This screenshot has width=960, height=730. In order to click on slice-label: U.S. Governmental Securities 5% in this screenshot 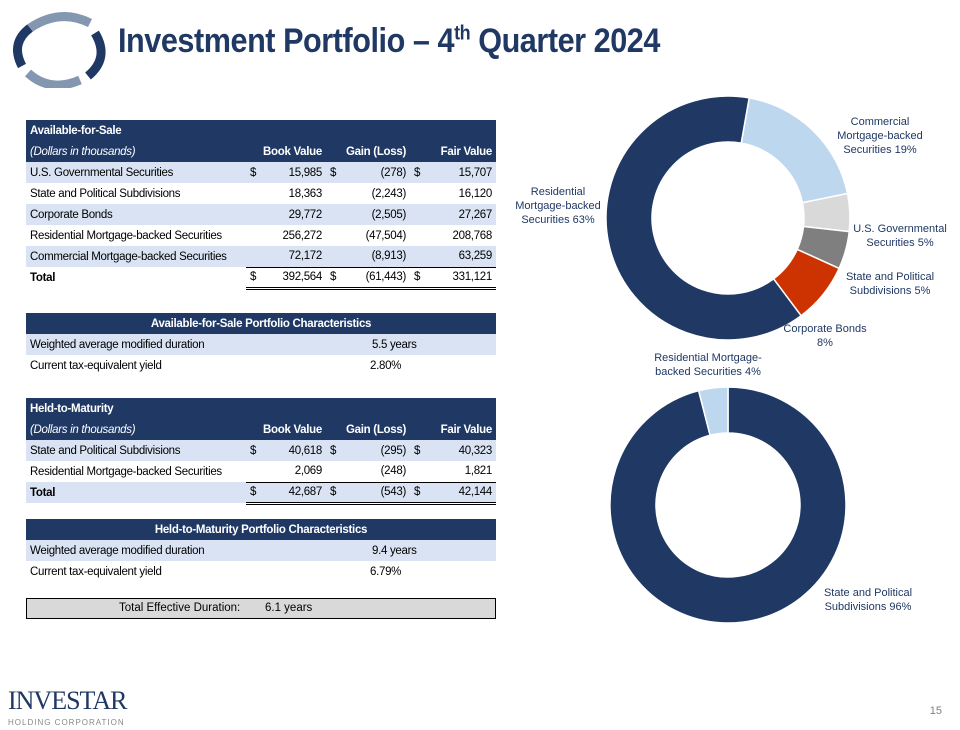, I will do `click(900, 236)`.